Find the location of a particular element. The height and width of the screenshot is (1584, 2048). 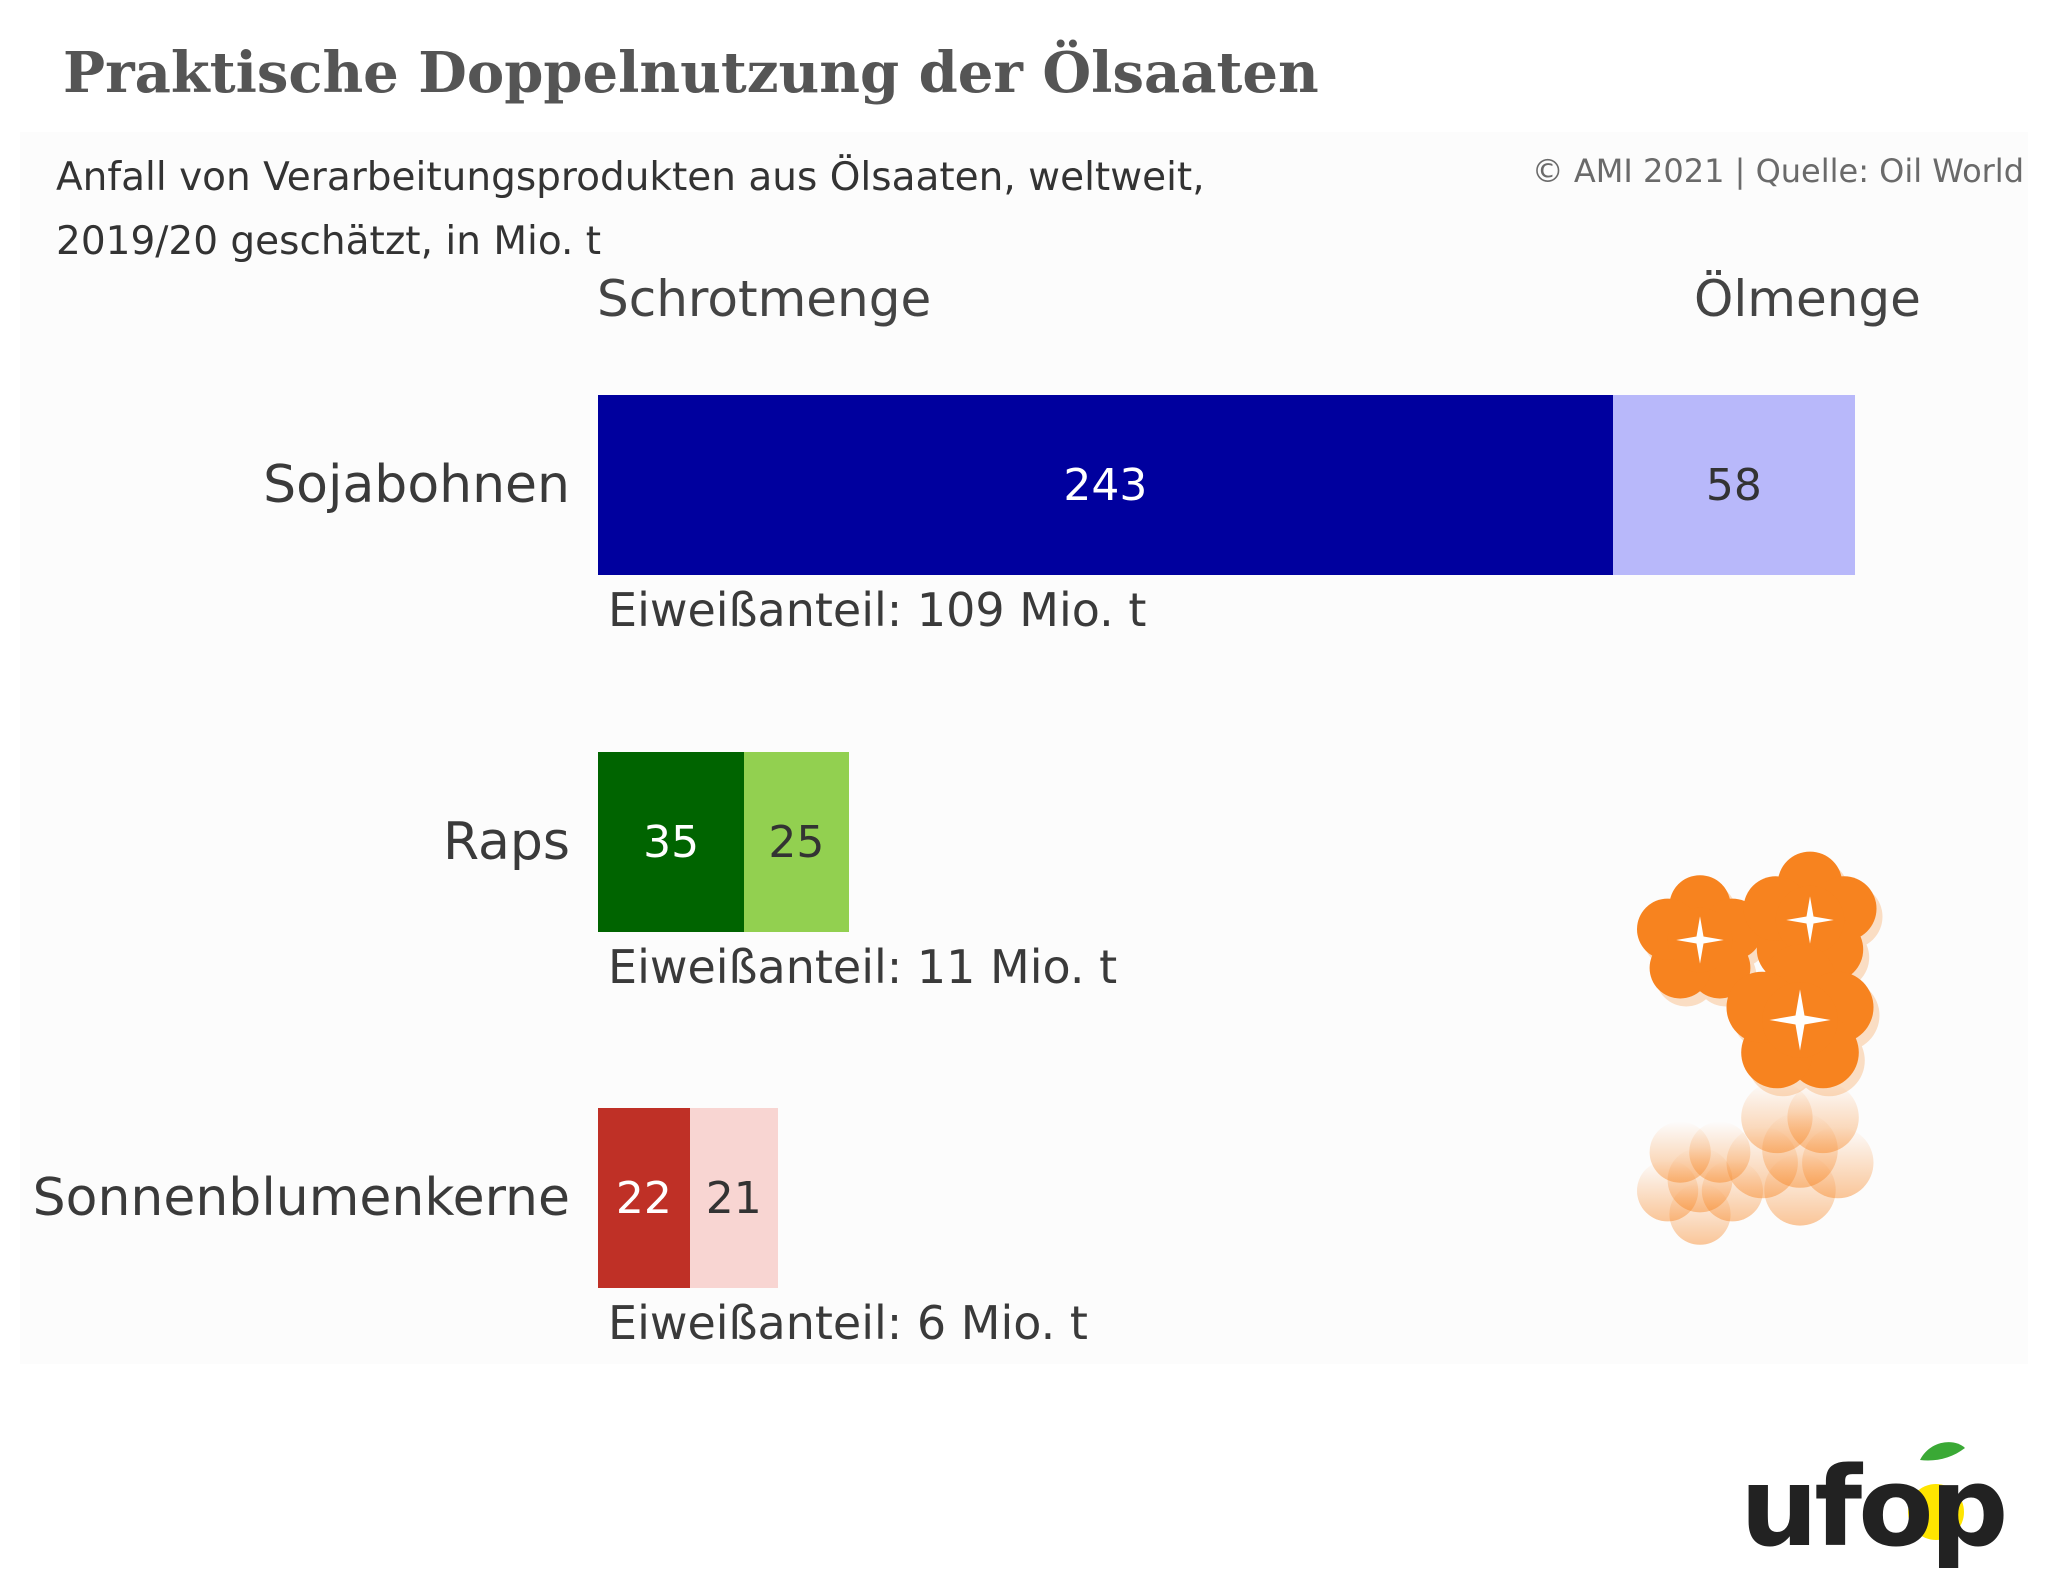

bar-segment: 243 is located at coordinates (1105, 485).